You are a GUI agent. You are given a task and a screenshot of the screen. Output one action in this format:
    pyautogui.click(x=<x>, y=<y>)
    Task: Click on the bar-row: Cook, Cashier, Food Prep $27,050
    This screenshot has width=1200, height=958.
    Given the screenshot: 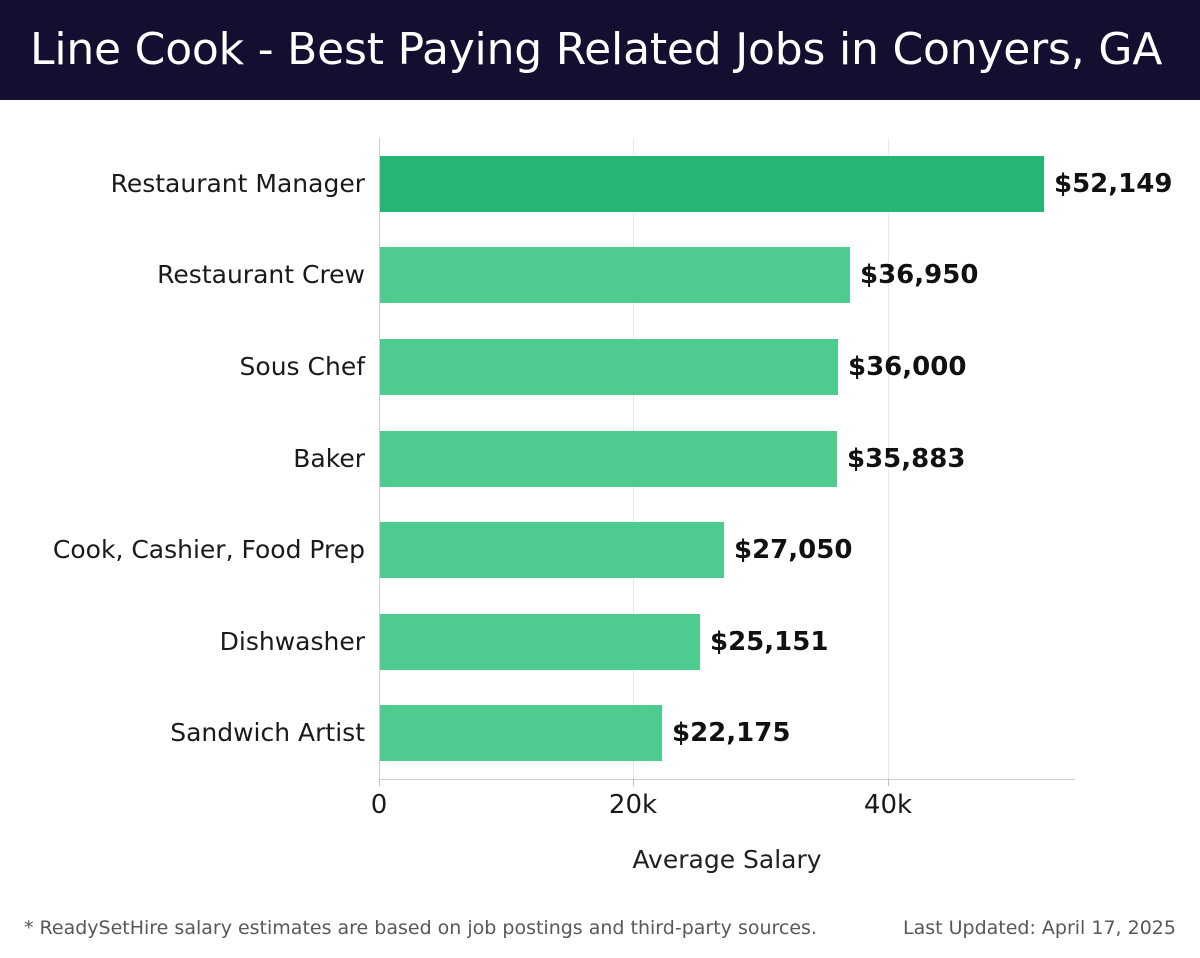 What is the action you would take?
    pyautogui.click(x=600, y=550)
    